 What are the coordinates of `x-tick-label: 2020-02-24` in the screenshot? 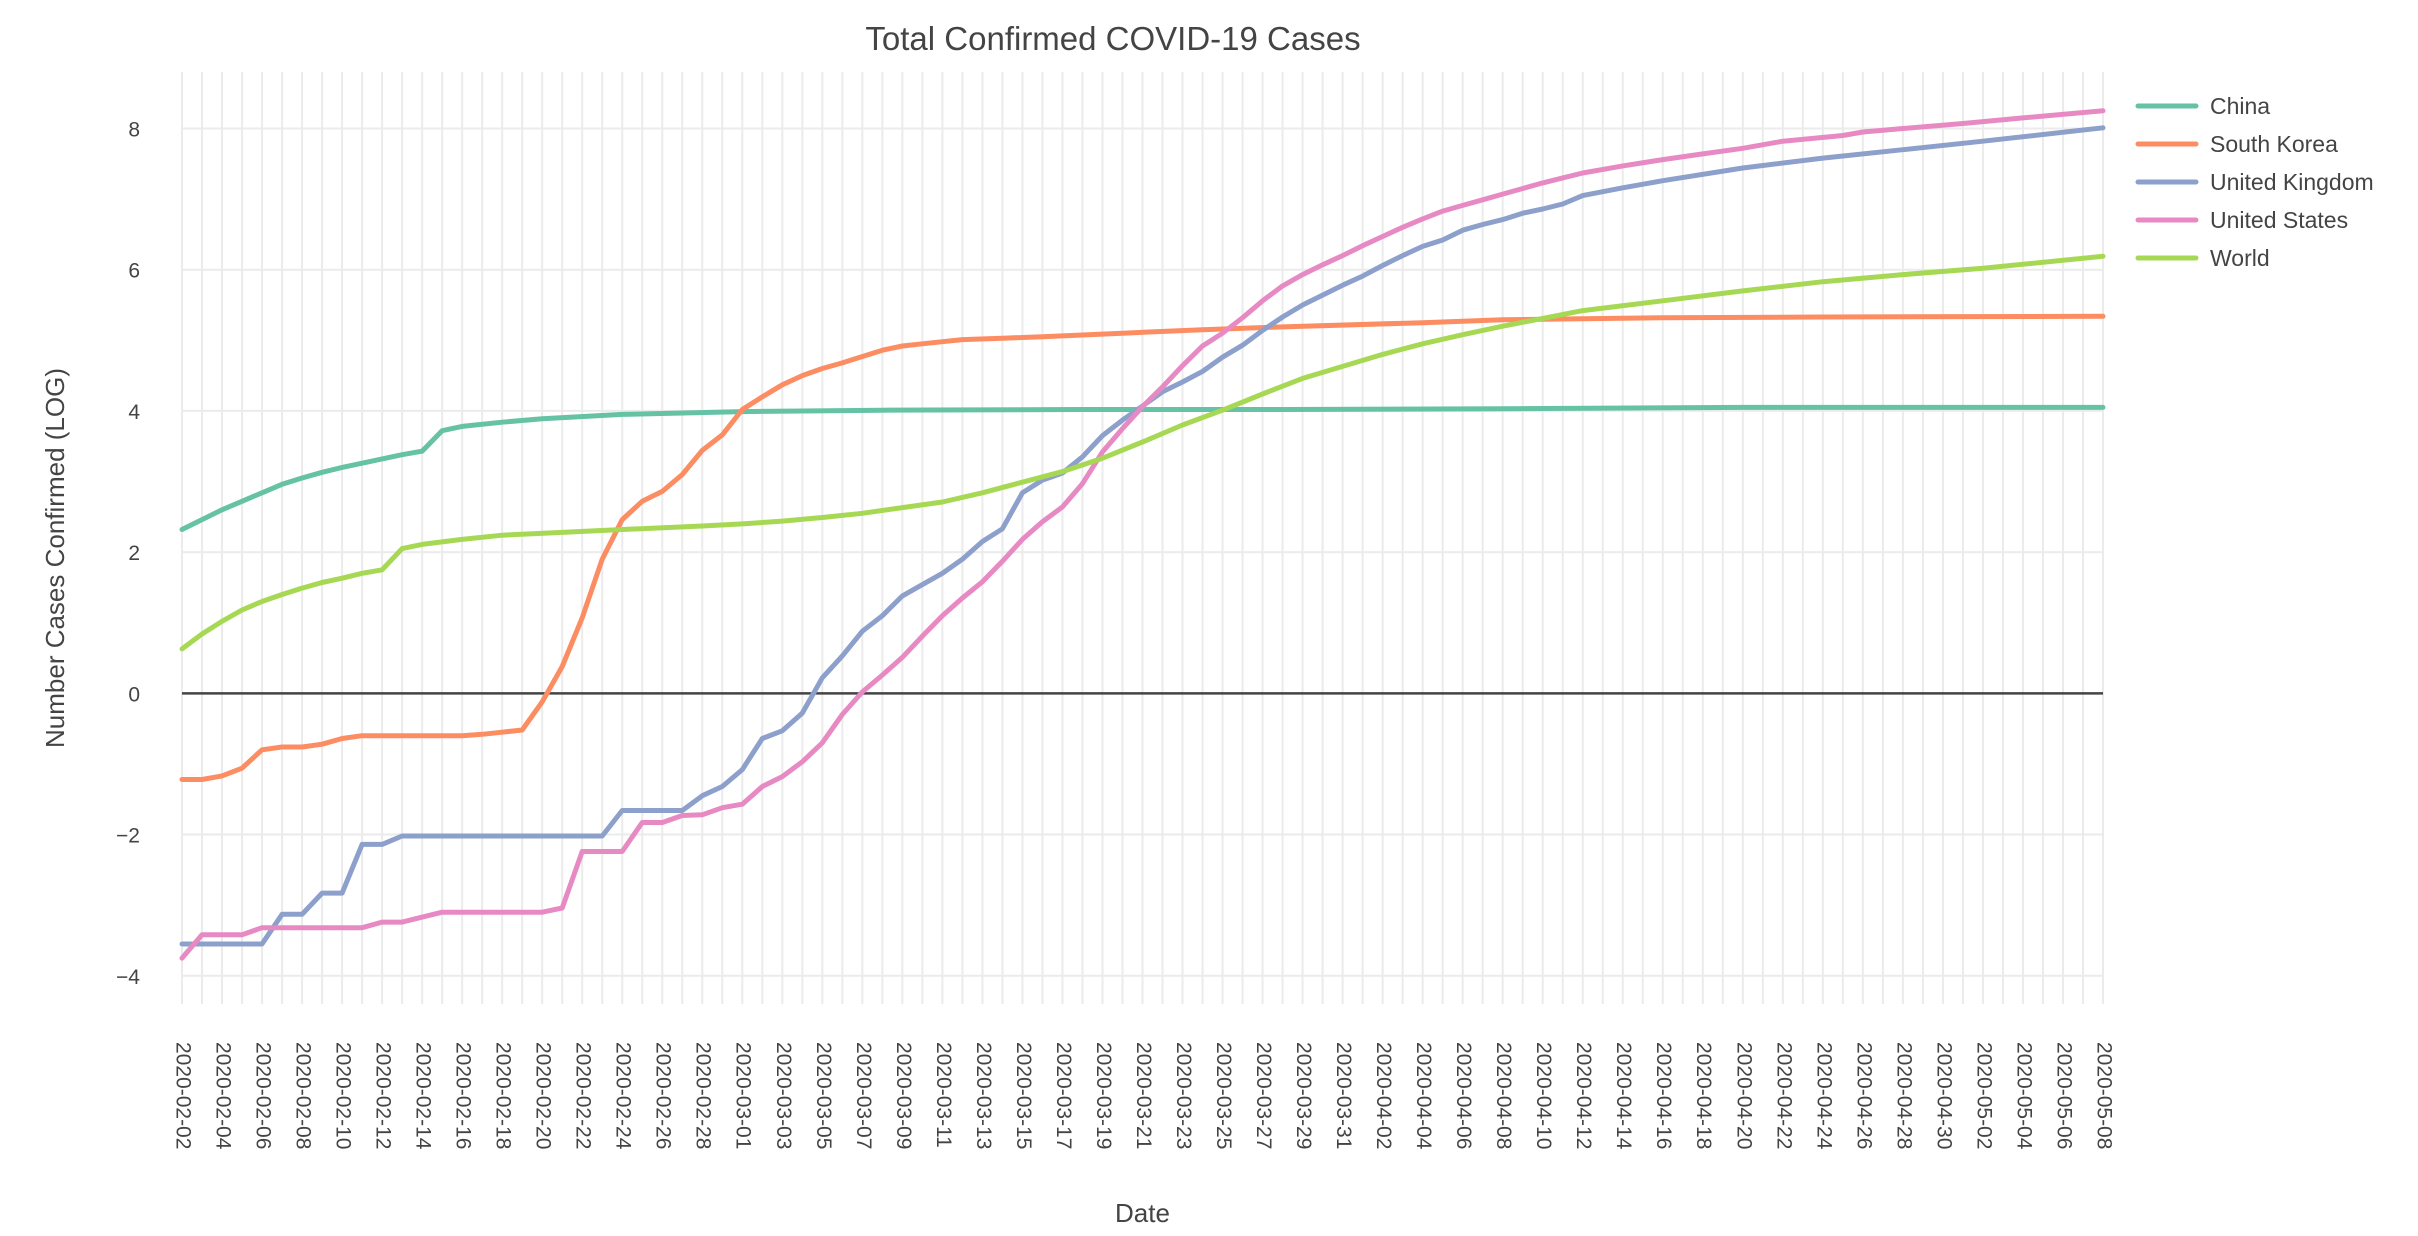 It's located at (623, 1096).